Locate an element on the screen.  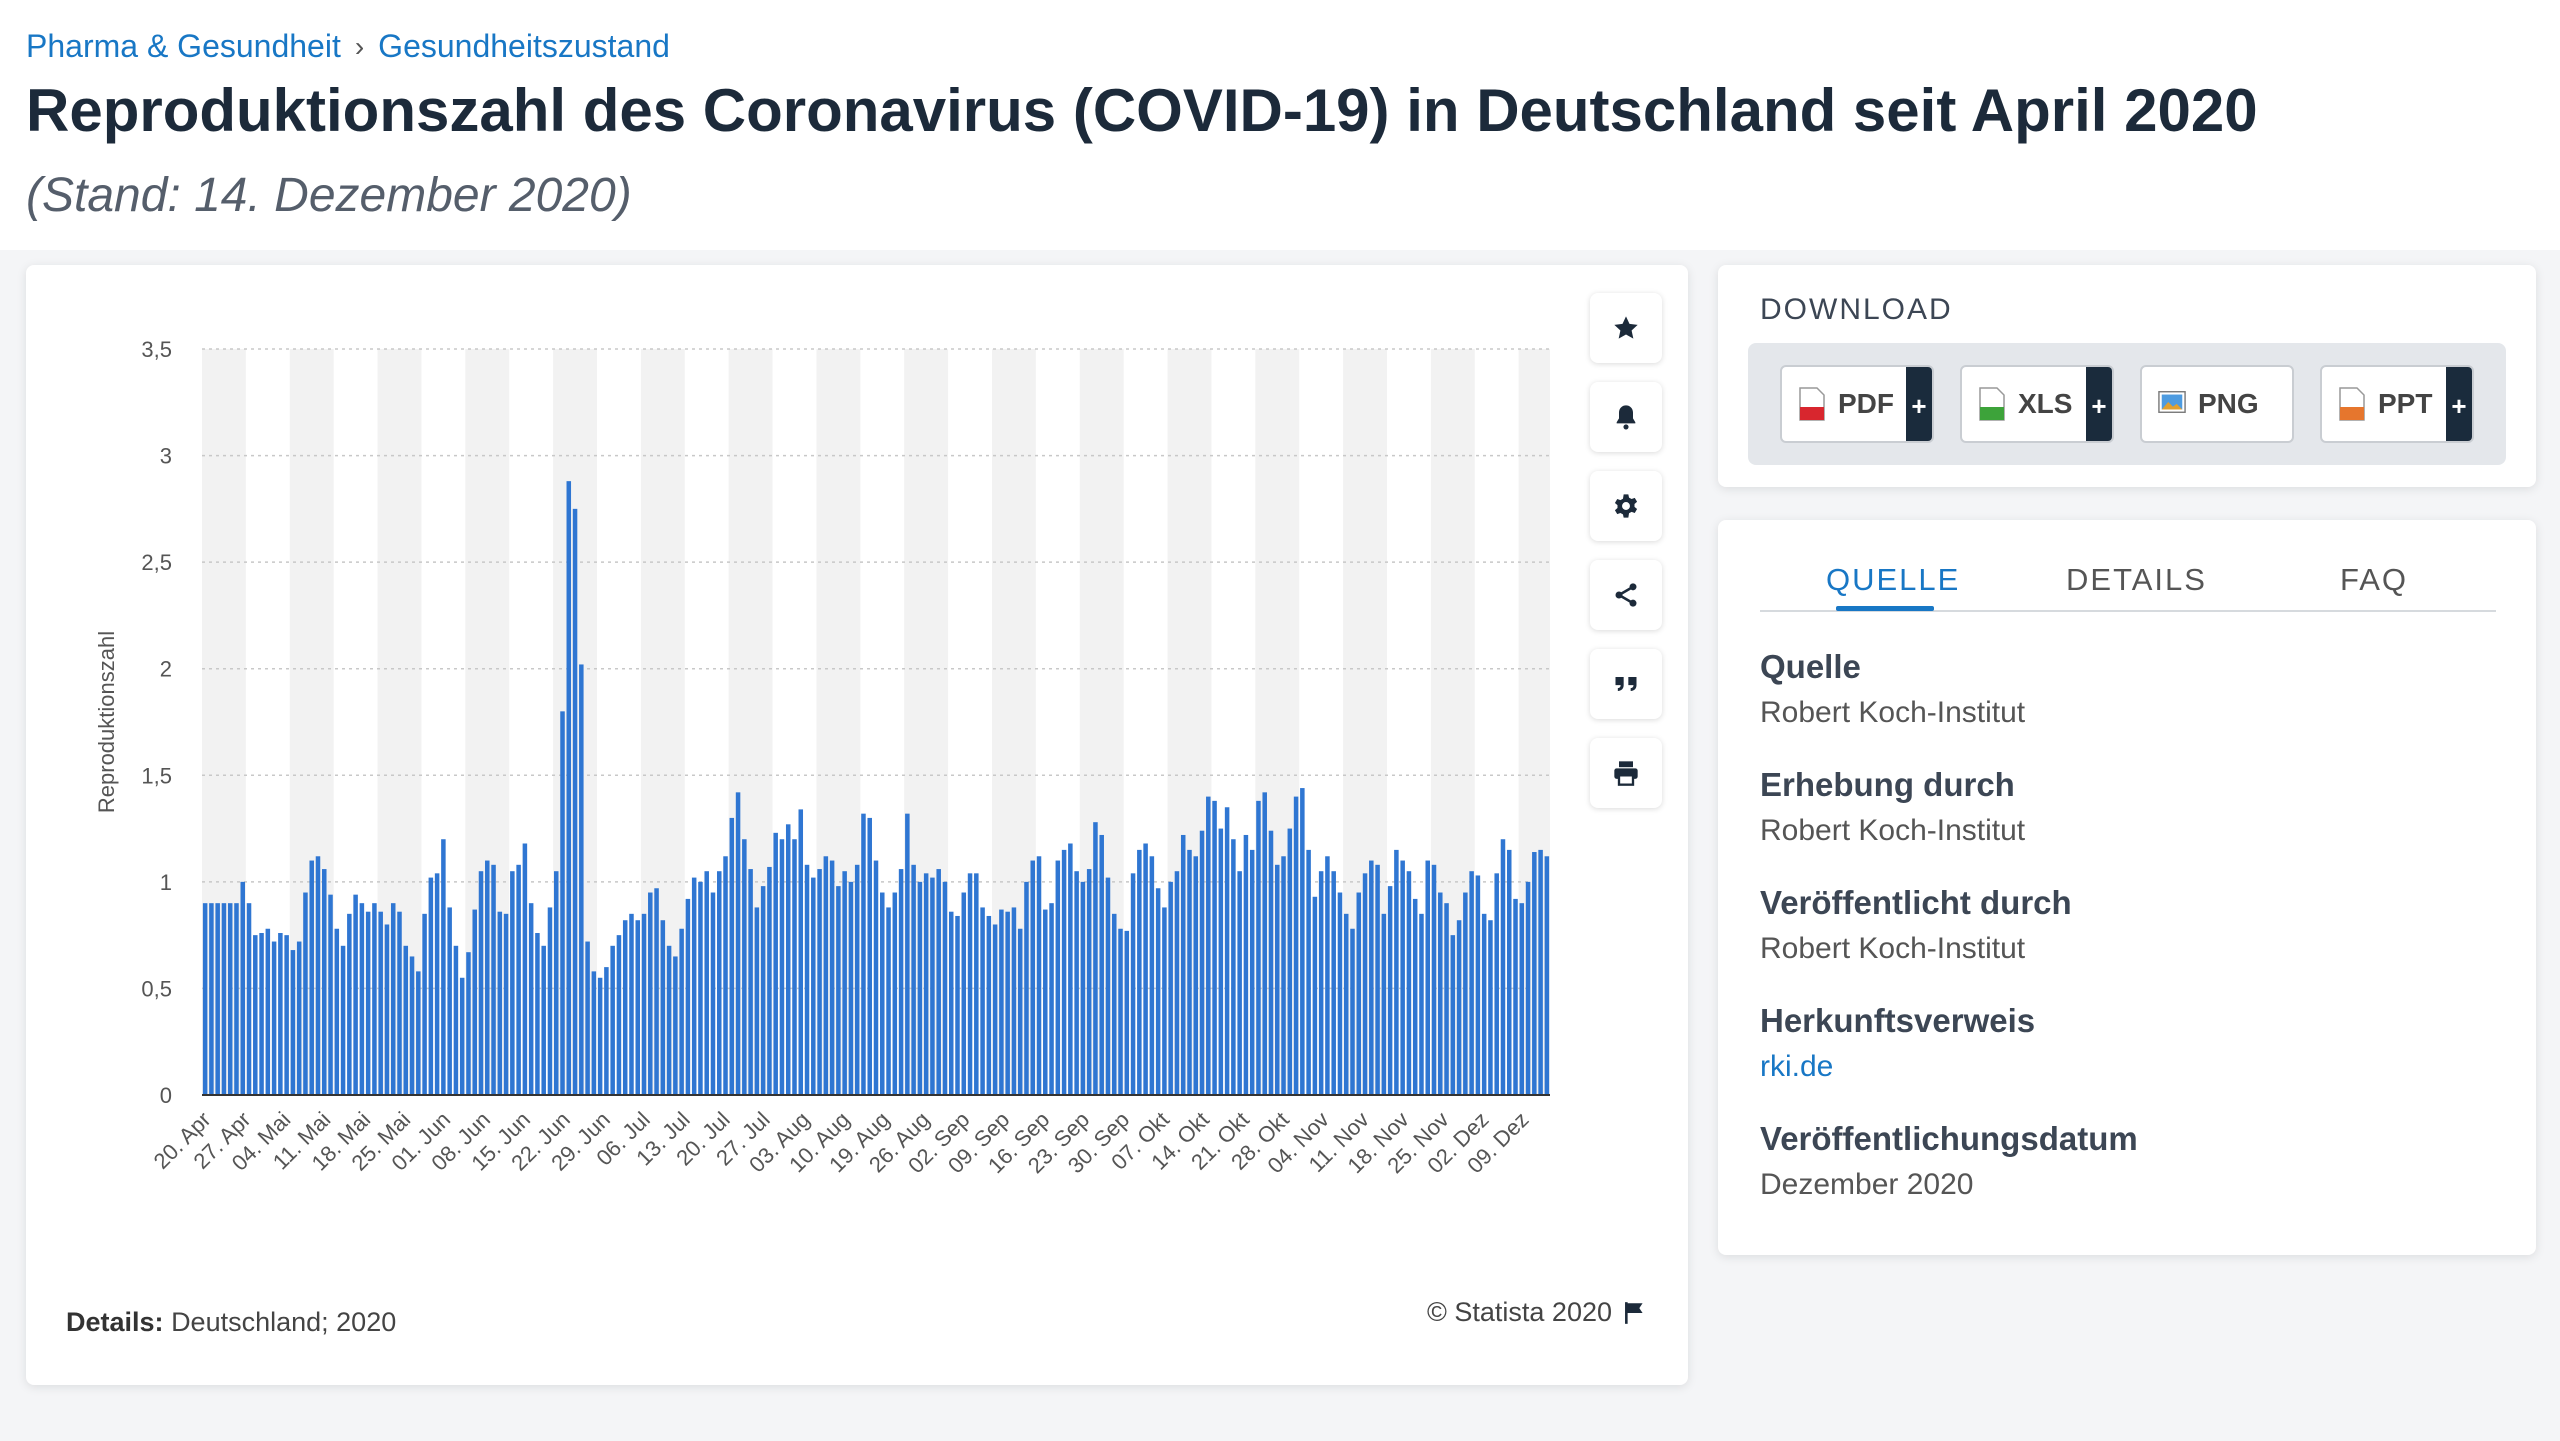
notification-button is located at coordinates (1626, 417).